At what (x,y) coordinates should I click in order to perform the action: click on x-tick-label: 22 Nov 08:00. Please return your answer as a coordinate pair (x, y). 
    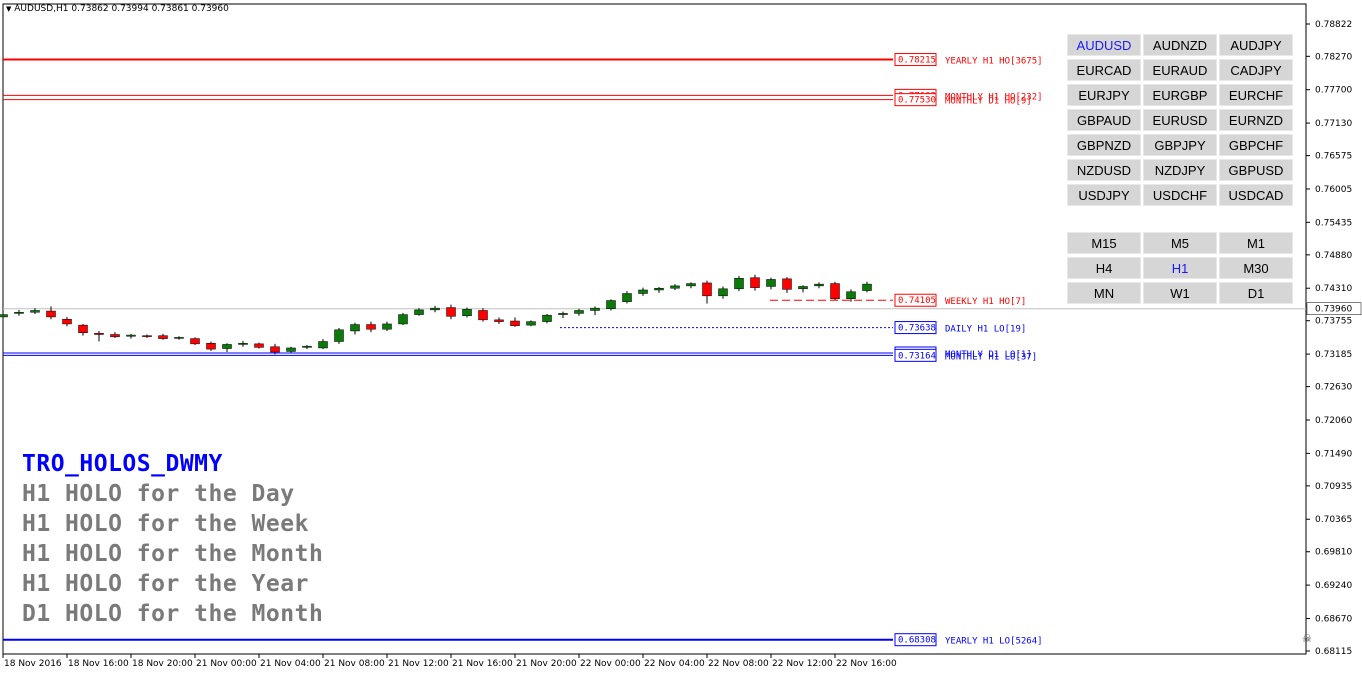
    Looking at the image, I should click on (738, 664).